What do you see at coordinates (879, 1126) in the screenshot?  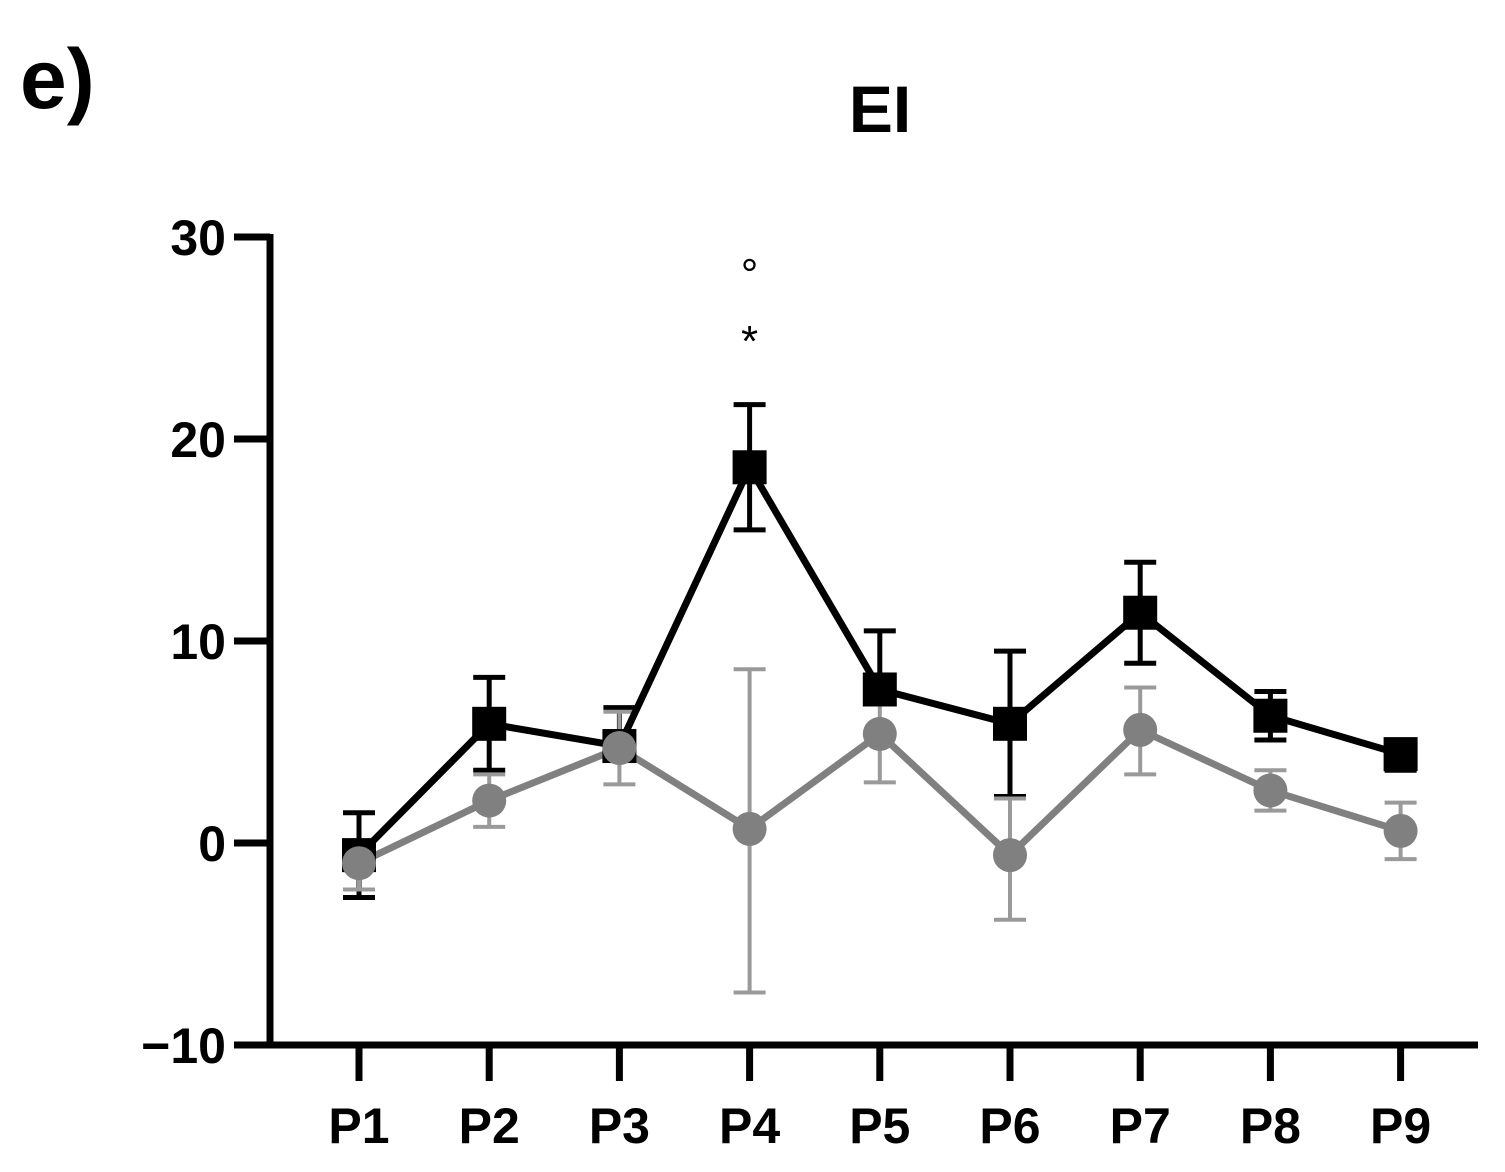 I see `x-tick-label: P5` at bounding box center [879, 1126].